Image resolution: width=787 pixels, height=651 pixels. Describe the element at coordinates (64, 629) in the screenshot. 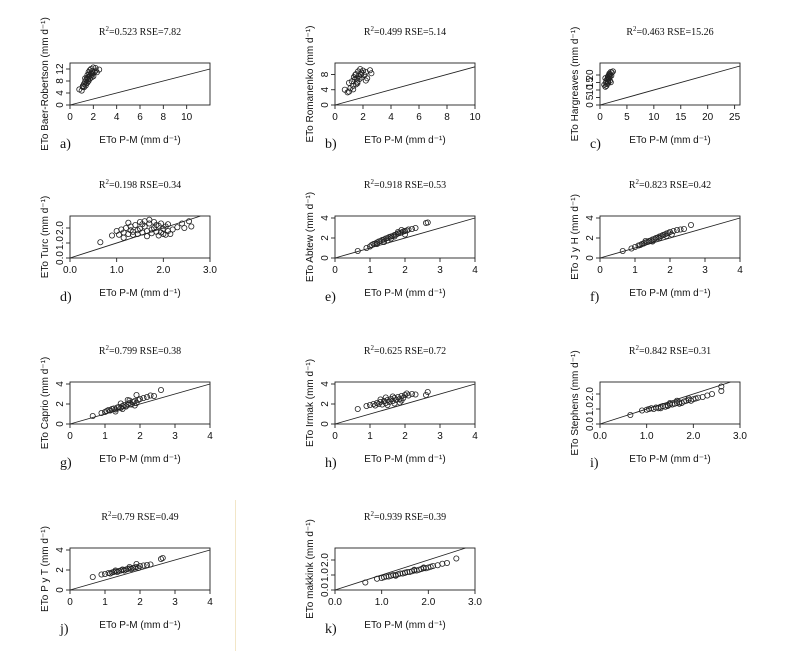

I see `panel-letter: j)` at that location.